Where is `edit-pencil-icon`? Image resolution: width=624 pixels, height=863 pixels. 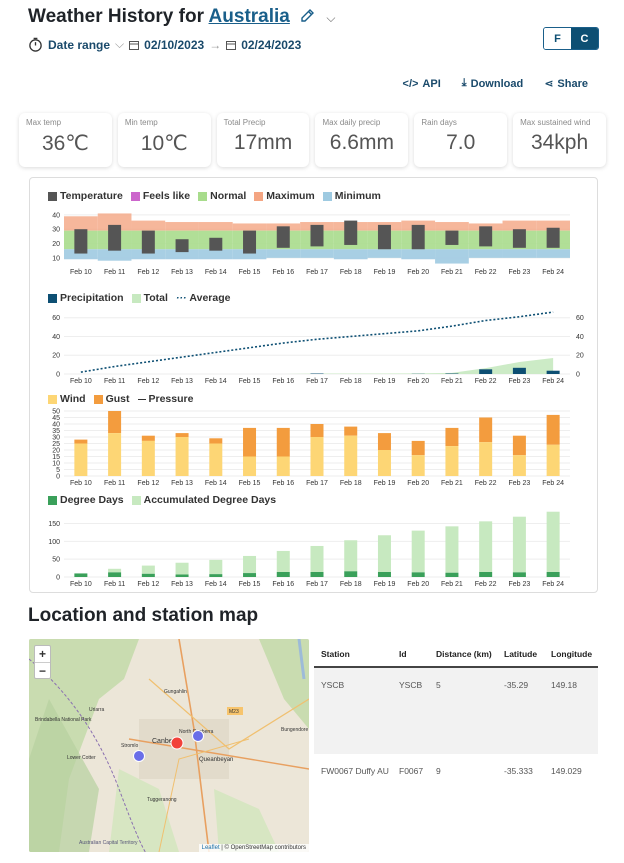 edit-pencil-icon is located at coordinates (307, 16).